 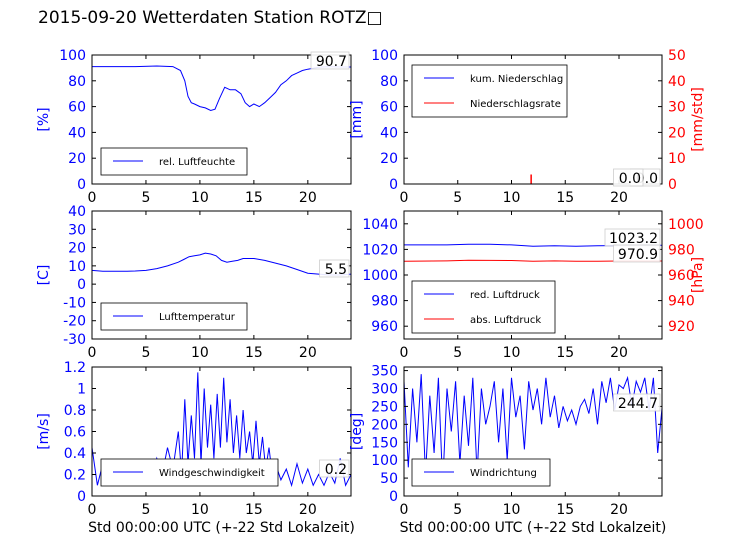 I want to click on y-tick-label: 0.4, so click(x=75, y=454).